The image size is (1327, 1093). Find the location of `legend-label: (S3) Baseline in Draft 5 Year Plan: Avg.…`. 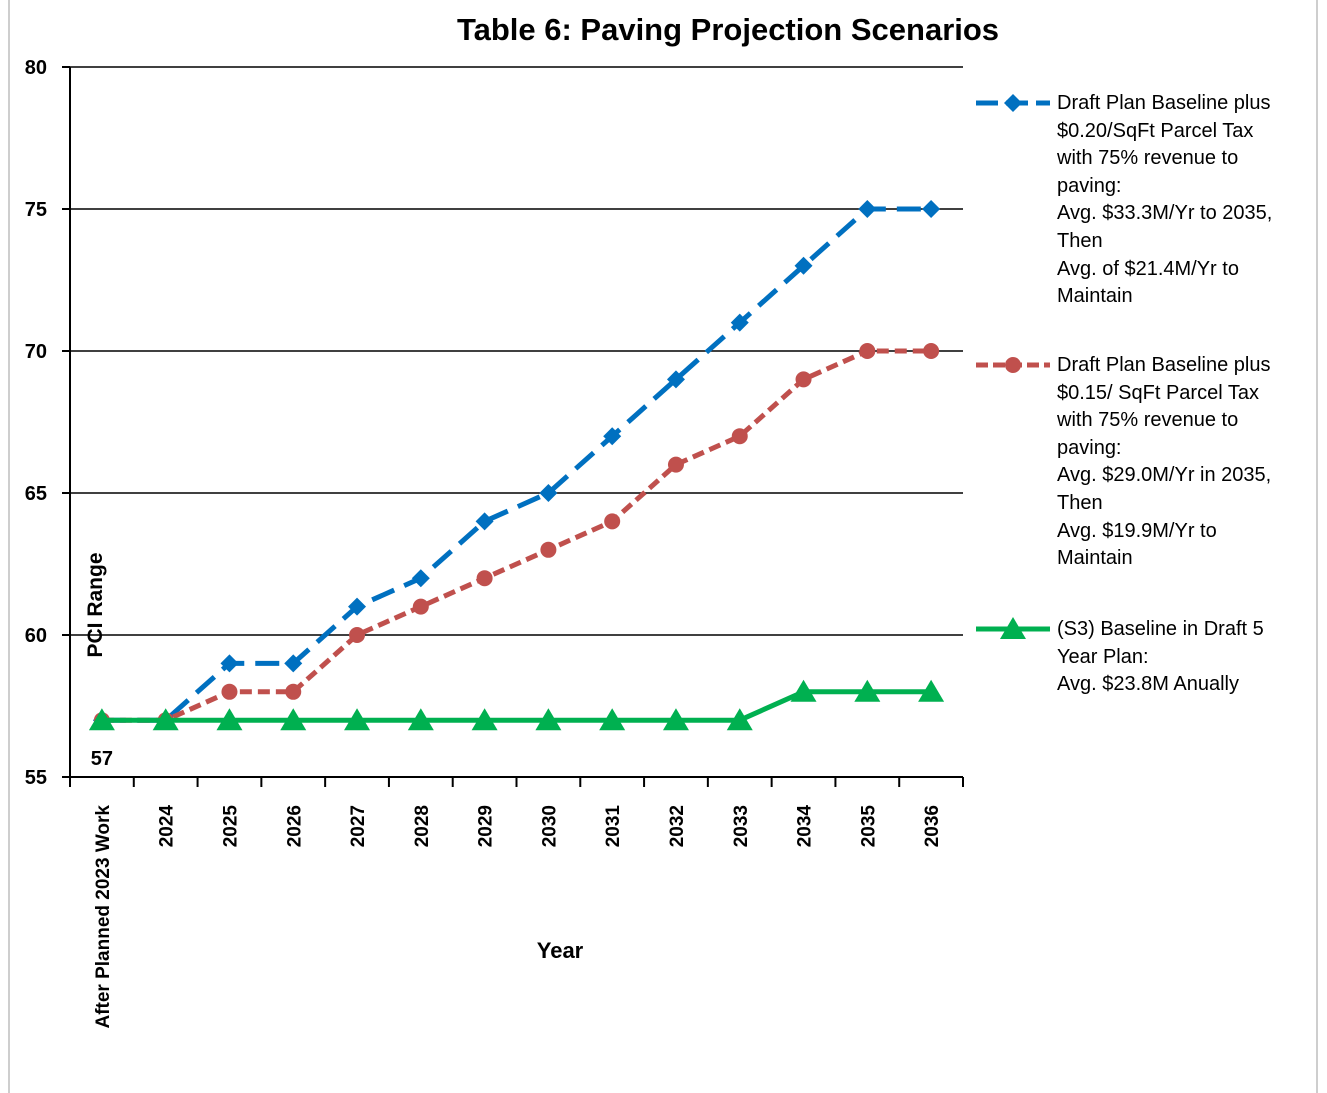

legend-label: (S3) Baseline in Draft 5 Year Plan: Avg.… is located at coordinates (1160, 657).